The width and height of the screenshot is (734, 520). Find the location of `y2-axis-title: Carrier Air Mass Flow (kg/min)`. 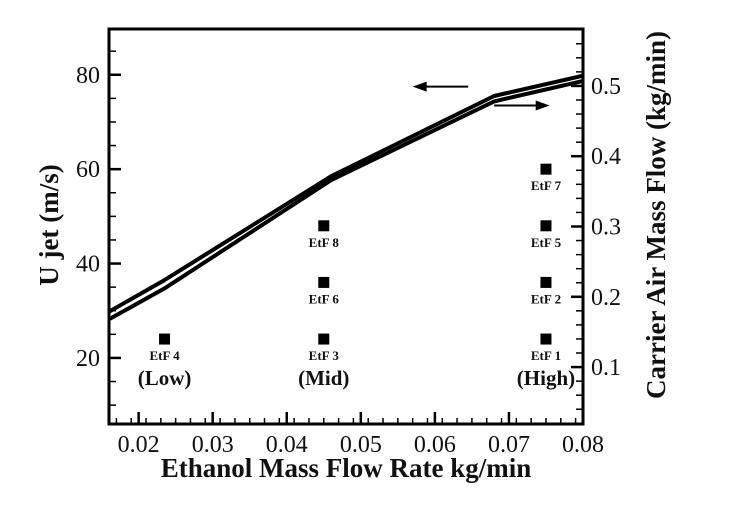

y2-axis-title: Carrier Air Mass Flow (kg/min) is located at coordinates (656, 215).